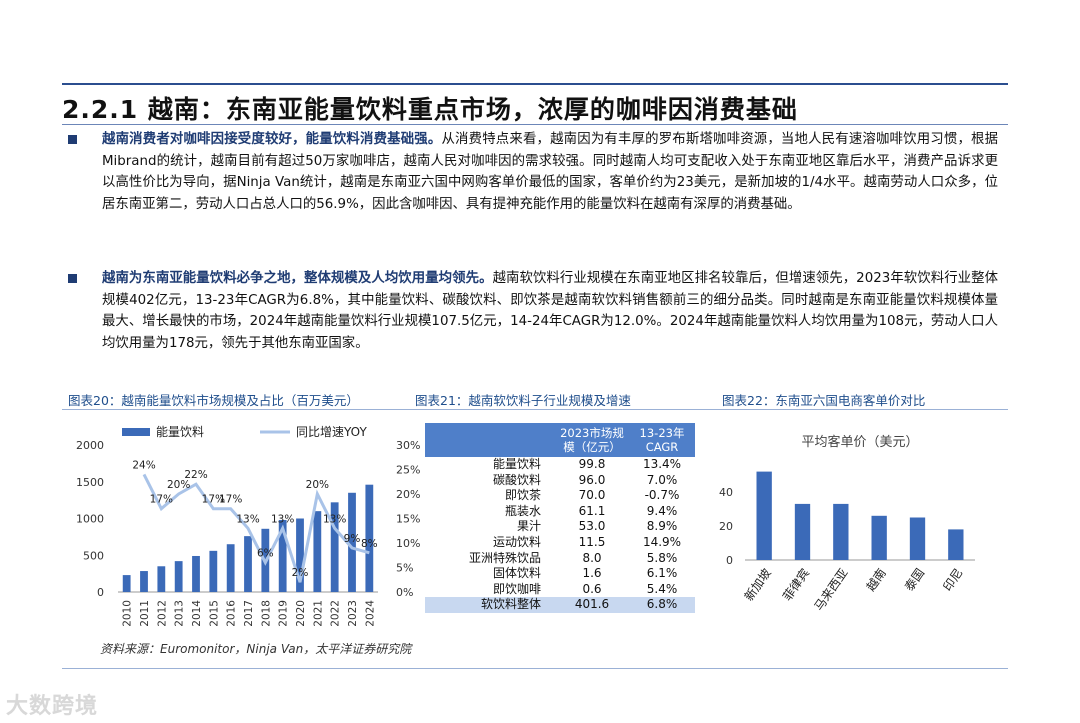  I want to click on x-tick-label: 泰国, so click(914, 580).